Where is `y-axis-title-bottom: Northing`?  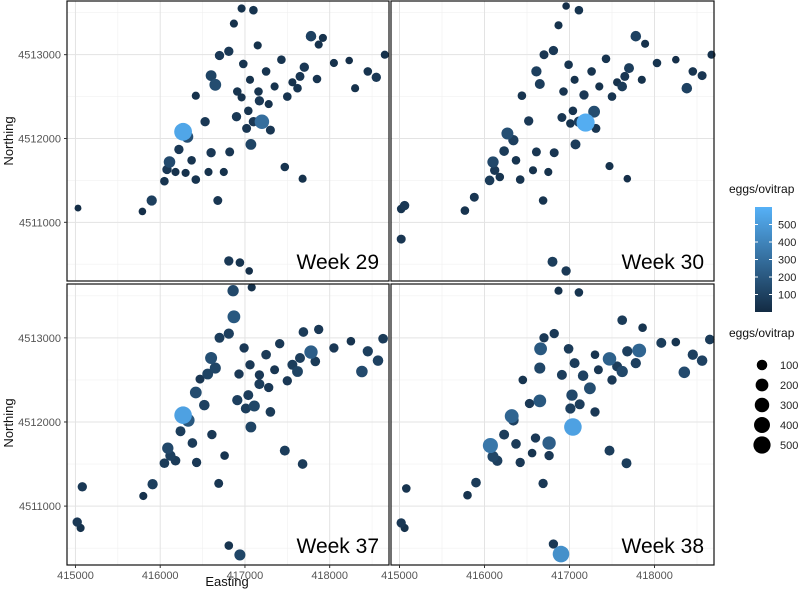 y-axis-title-bottom: Northing is located at coordinates (8, 422).